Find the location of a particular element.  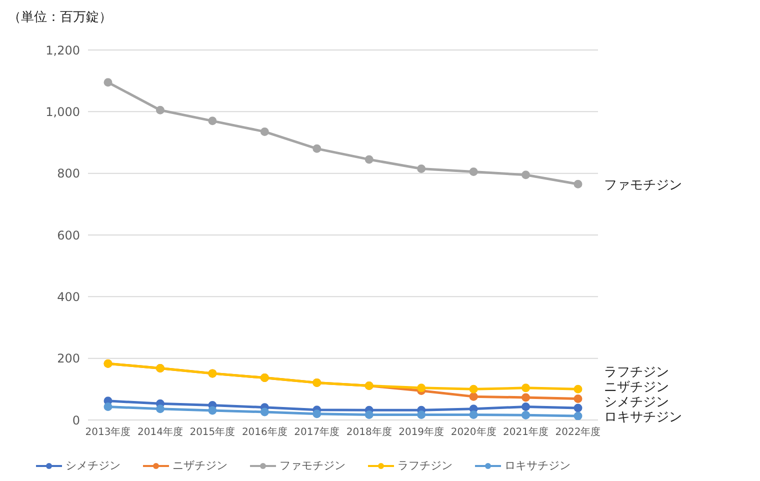

x-tick-label: 2017年度 is located at coordinates (317, 432).